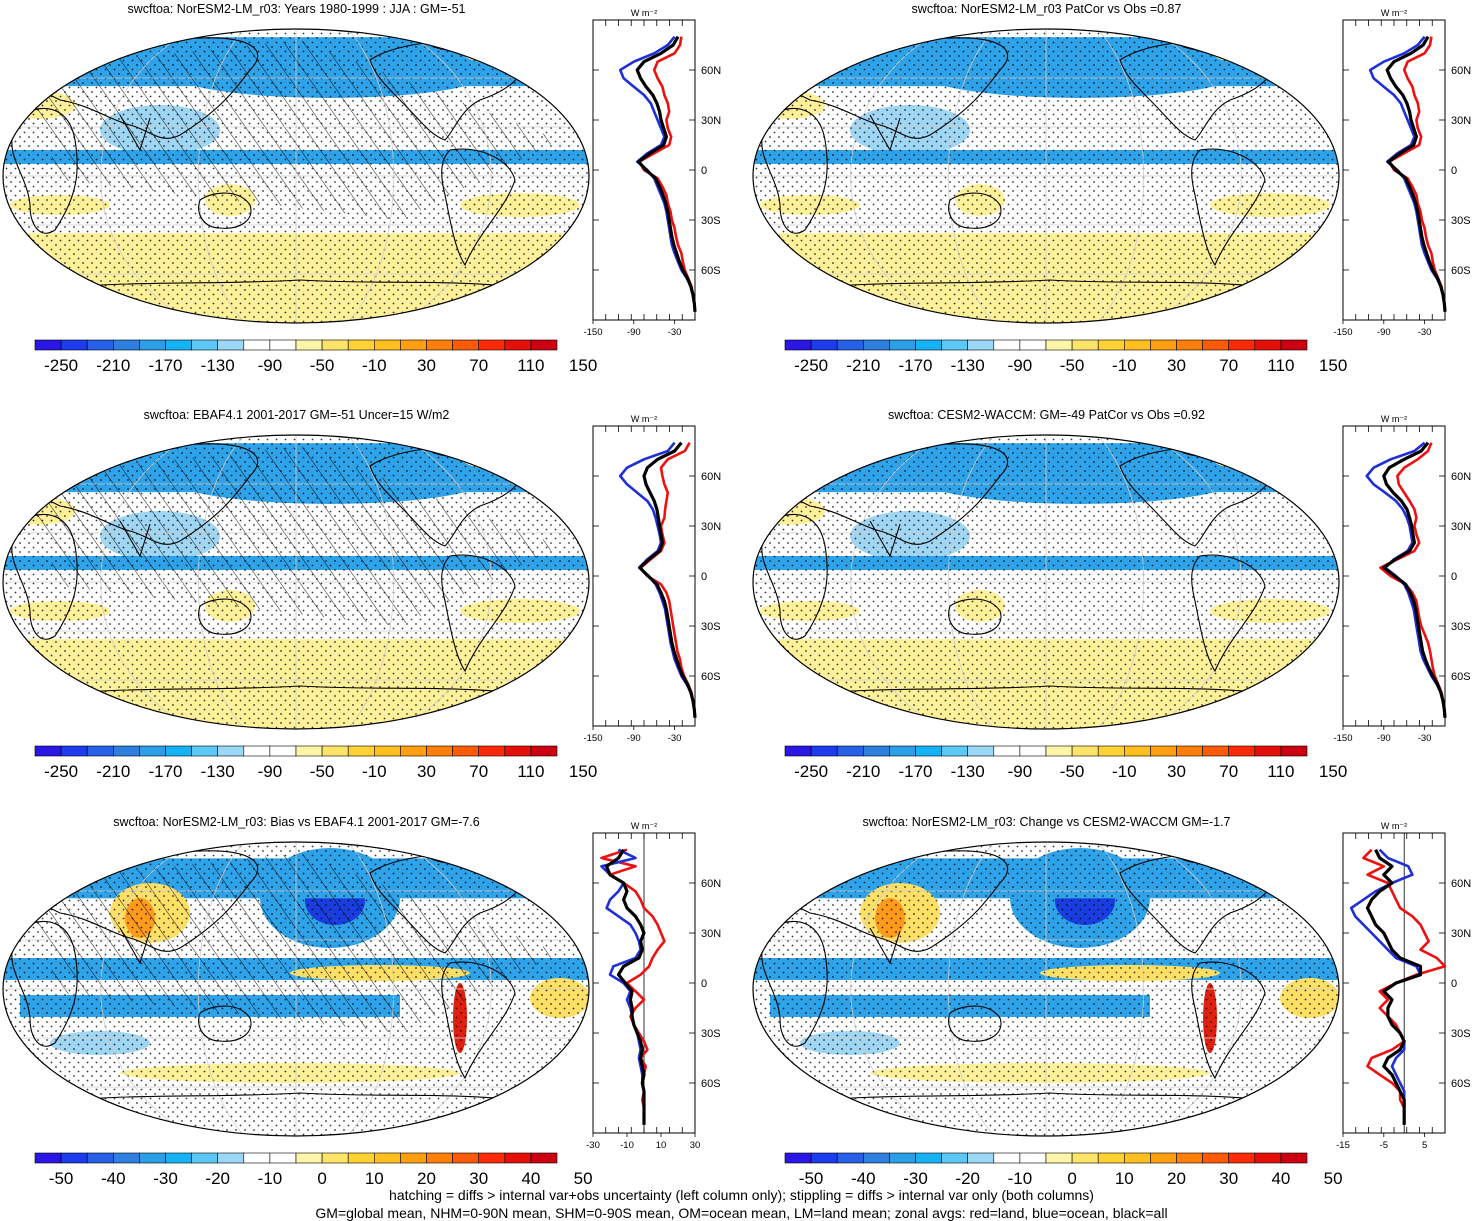 The height and width of the screenshot is (1221, 1483). Describe the element at coordinates (530, 1178) in the screenshot. I see `colorbar-label: 40` at that location.